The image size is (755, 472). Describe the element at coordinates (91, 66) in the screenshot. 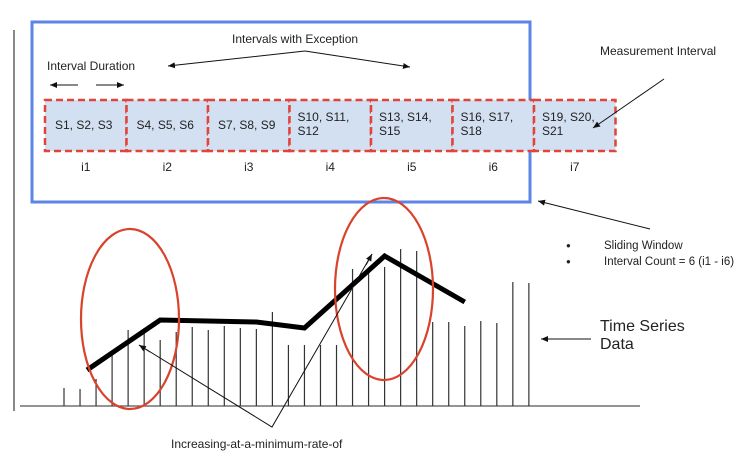

I see `interval-duration-label: Interval Duration` at that location.